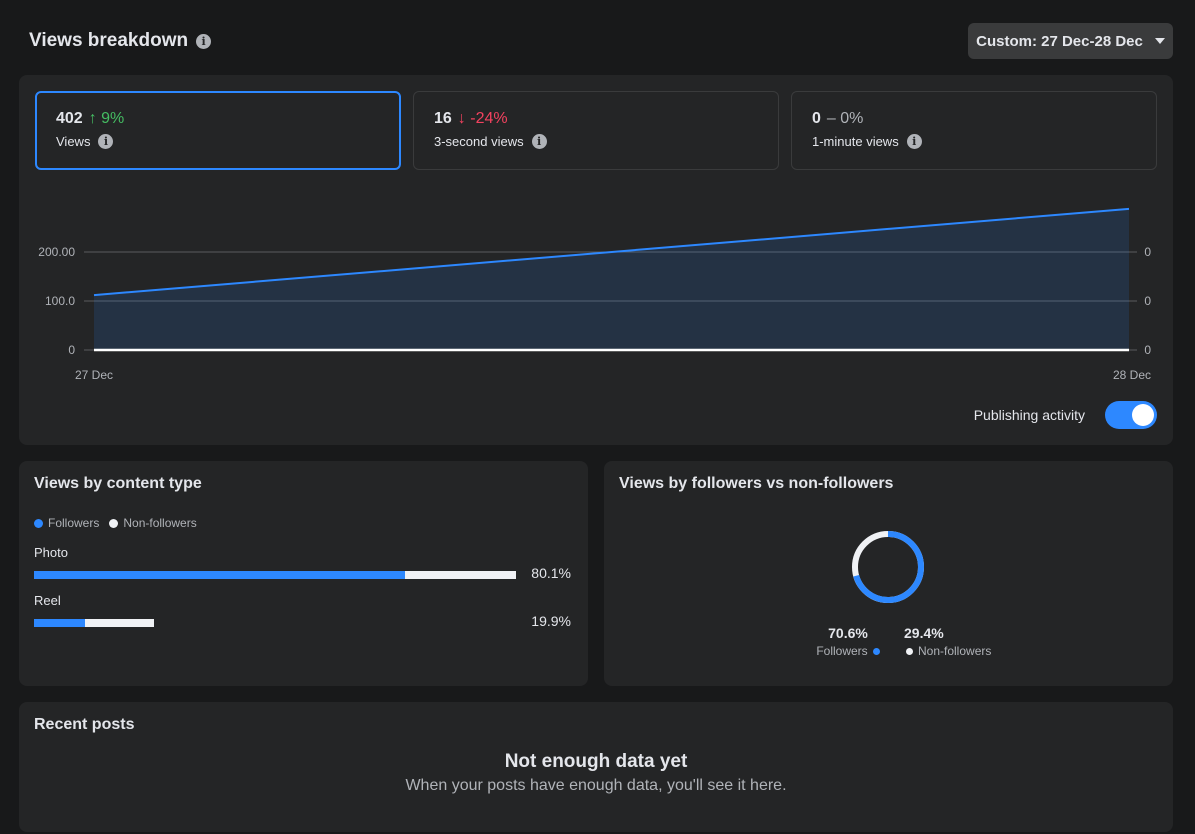 The height and width of the screenshot is (834, 1195). What do you see at coordinates (56, 252) in the screenshot?
I see `y-tick-label-left: 200.00` at bounding box center [56, 252].